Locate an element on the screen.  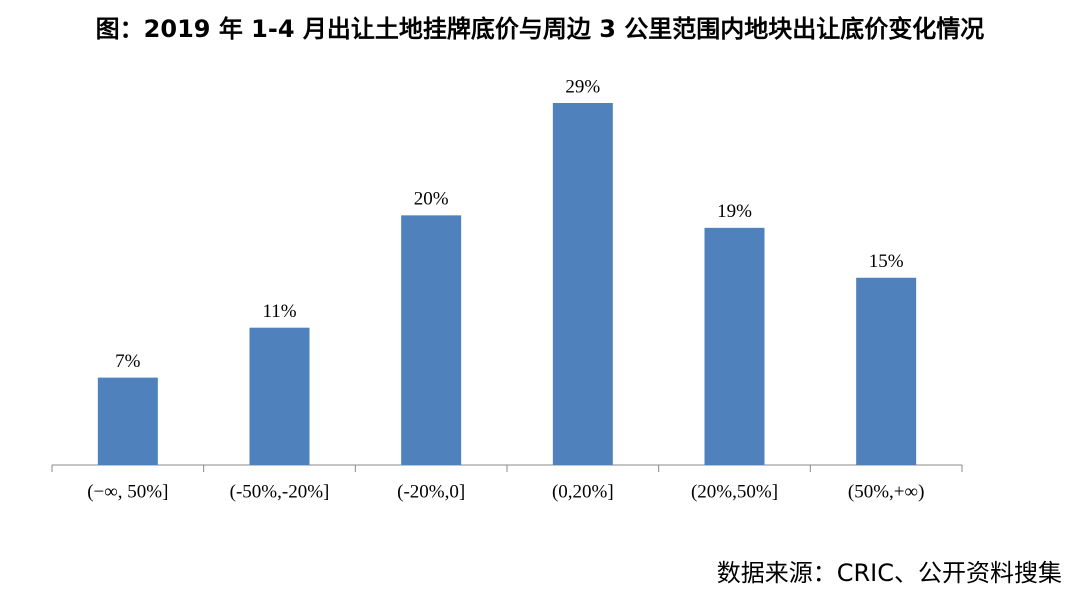
value-label: 15% is located at coordinates (886, 261).